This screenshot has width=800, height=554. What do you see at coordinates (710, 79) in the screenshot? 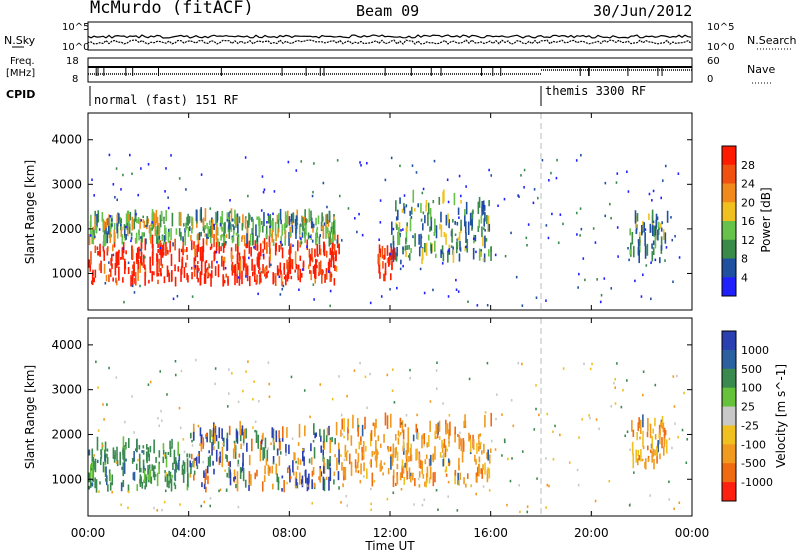
I see `nave-tick-bottom: 0` at bounding box center [710, 79].